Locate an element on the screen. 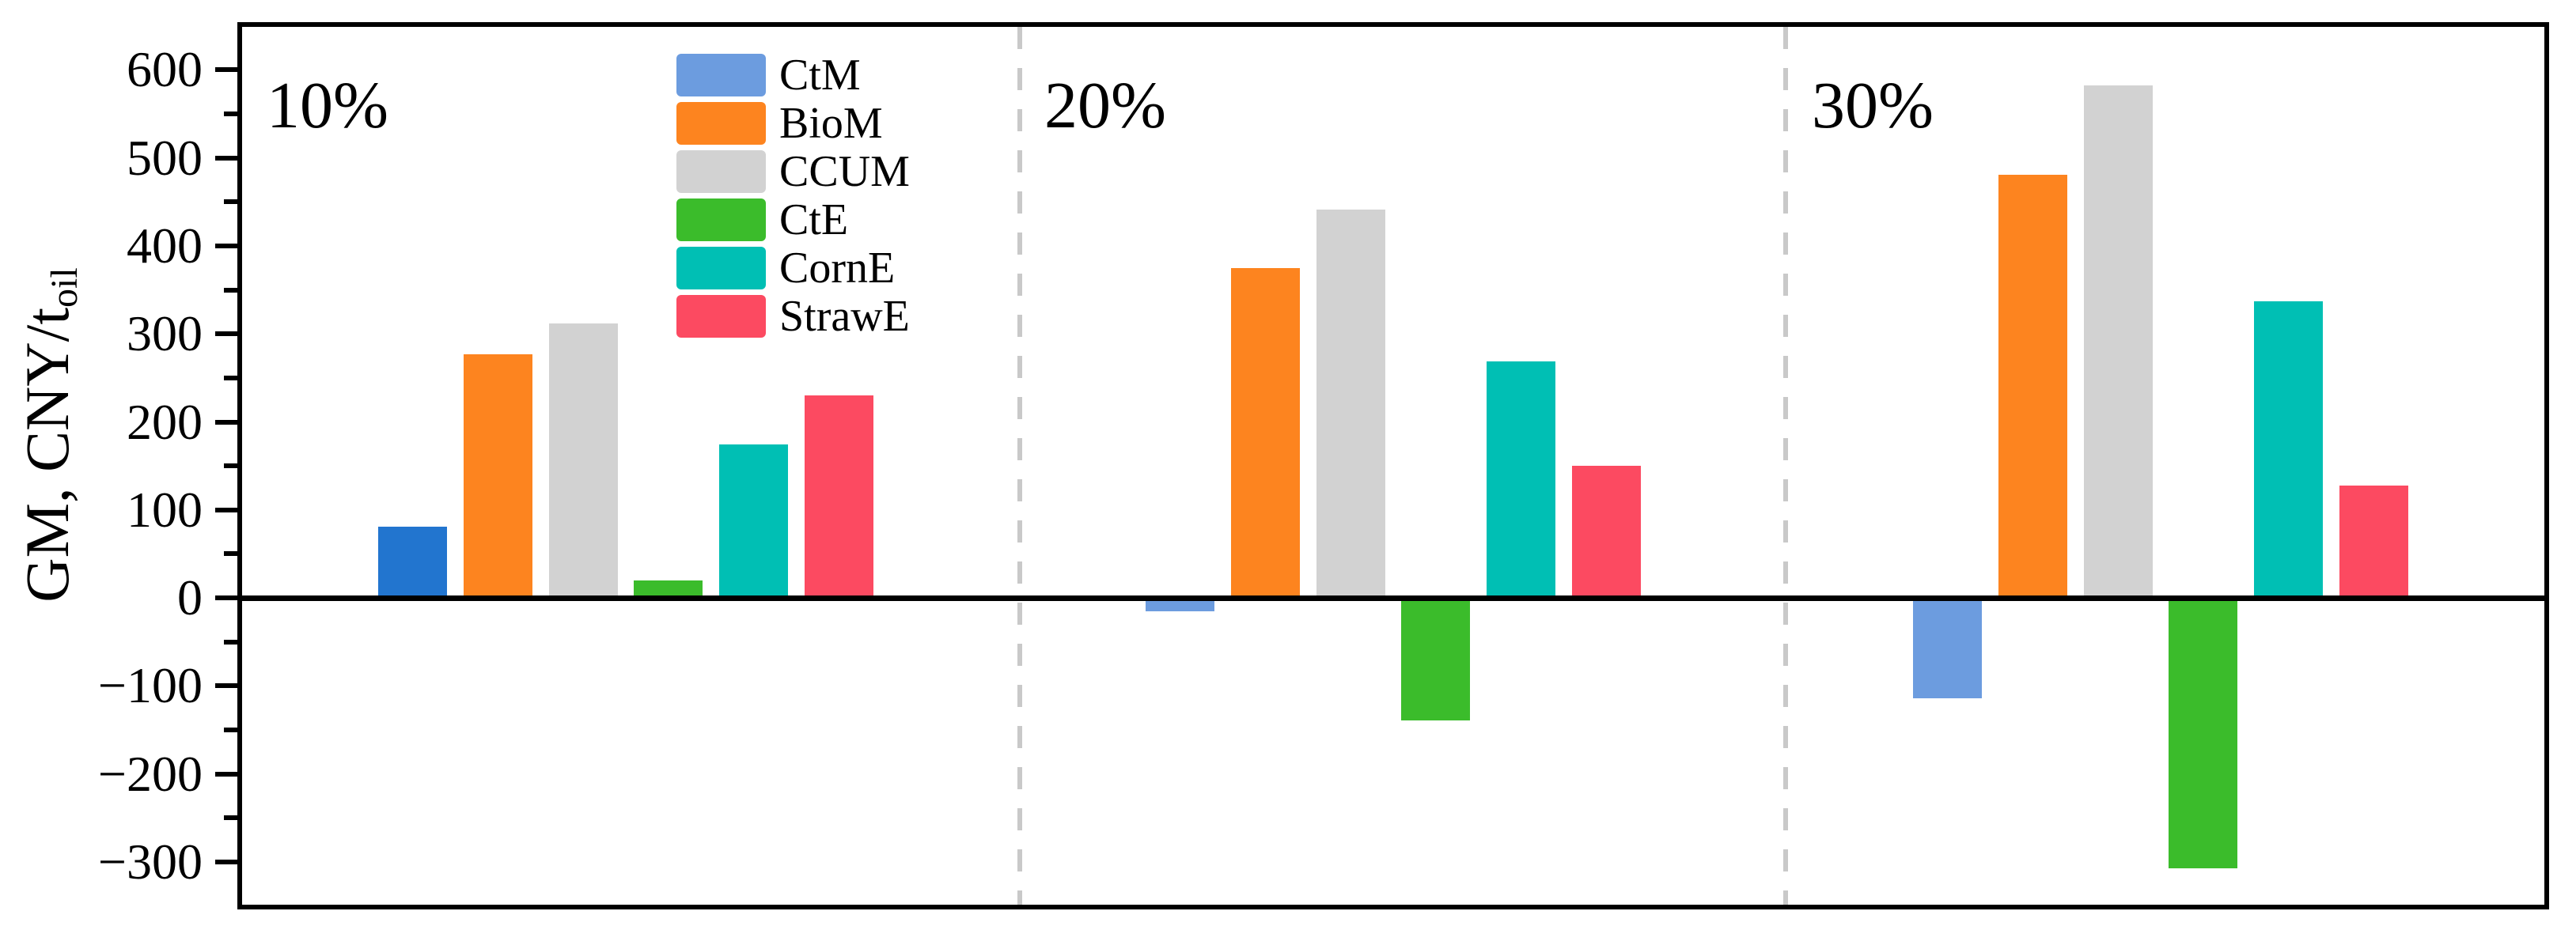 The width and height of the screenshot is (2576, 930). y-tick-label: −200 is located at coordinates (150, 773).